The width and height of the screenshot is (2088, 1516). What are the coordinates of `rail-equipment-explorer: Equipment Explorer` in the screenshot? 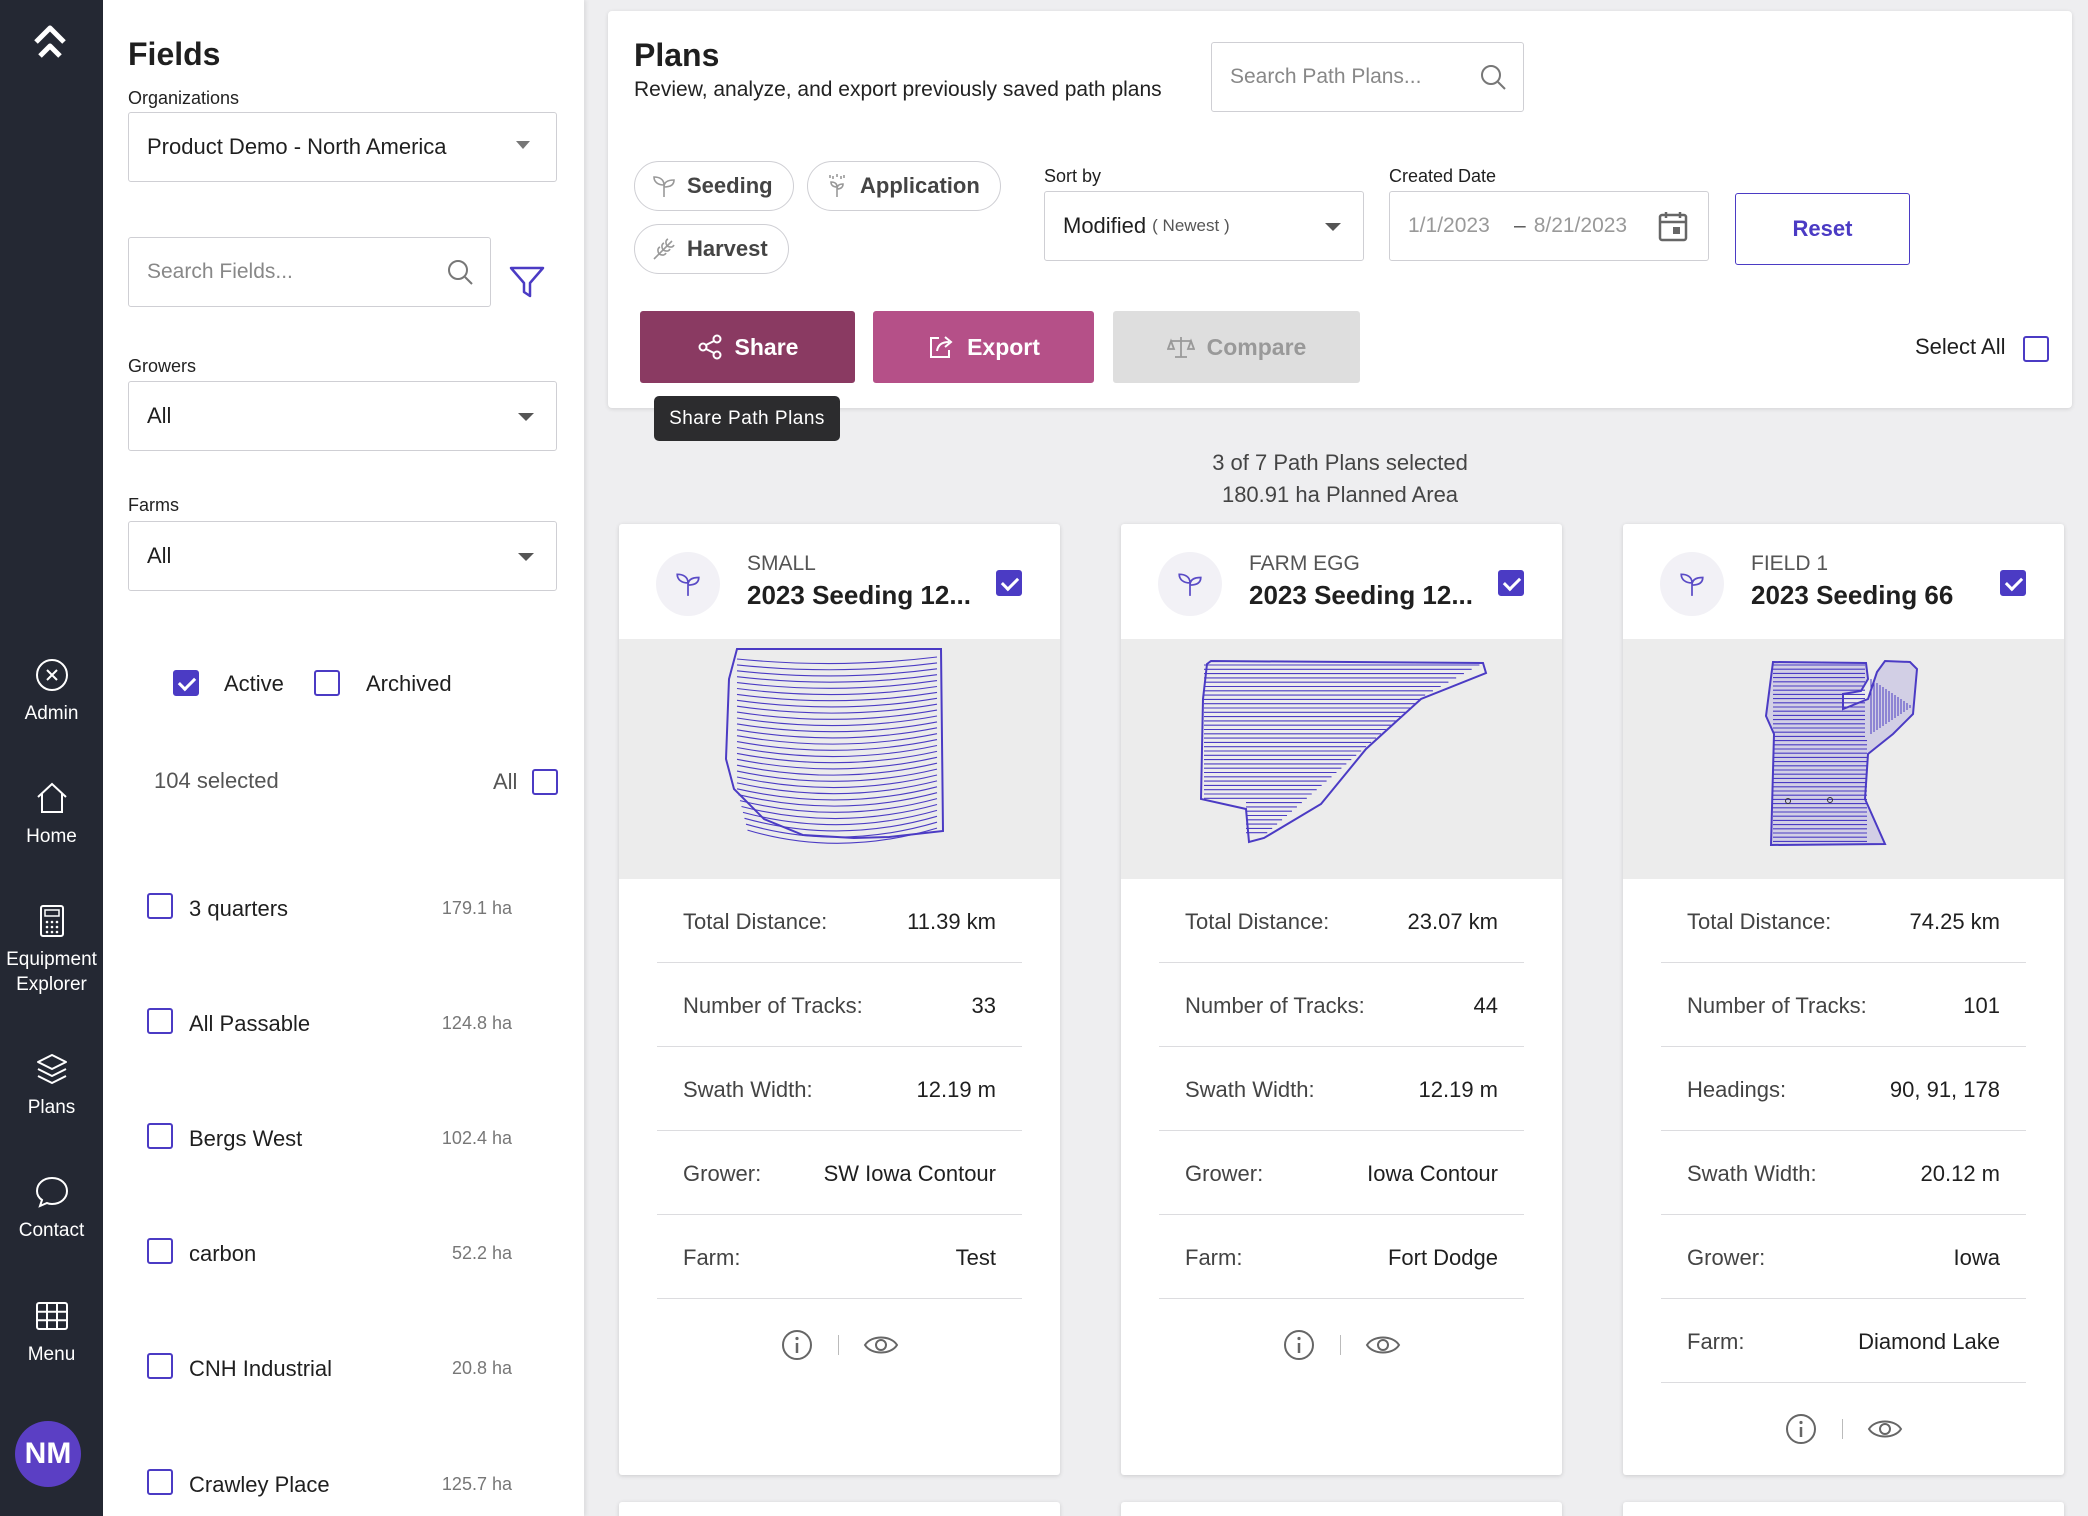 It's located at (51, 950).